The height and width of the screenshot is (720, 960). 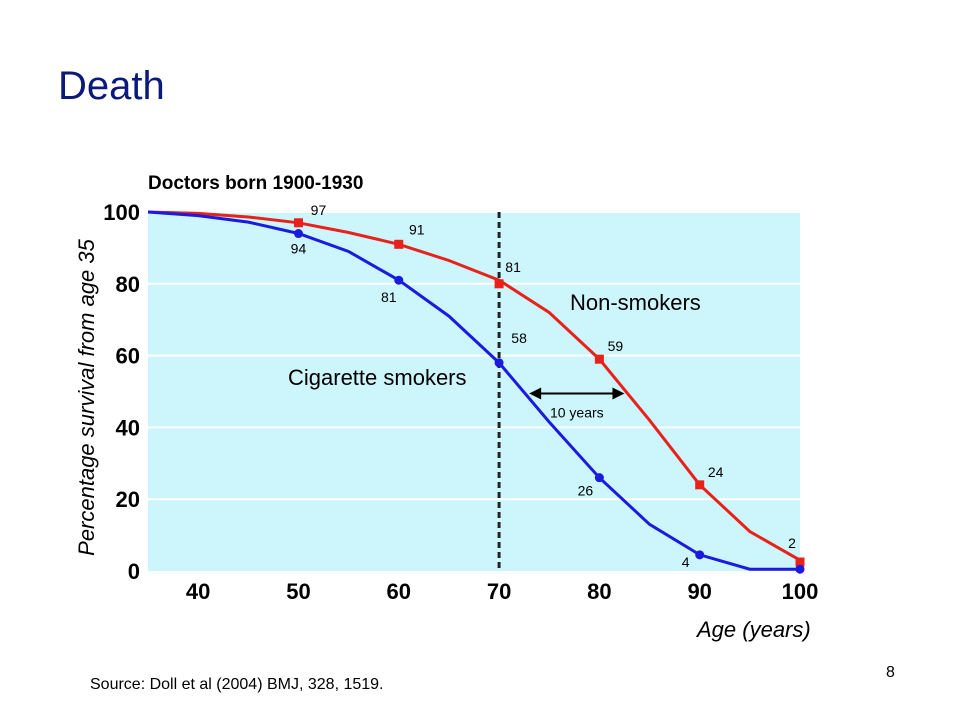 I want to click on x-tick-100: 100, so click(x=800, y=591).